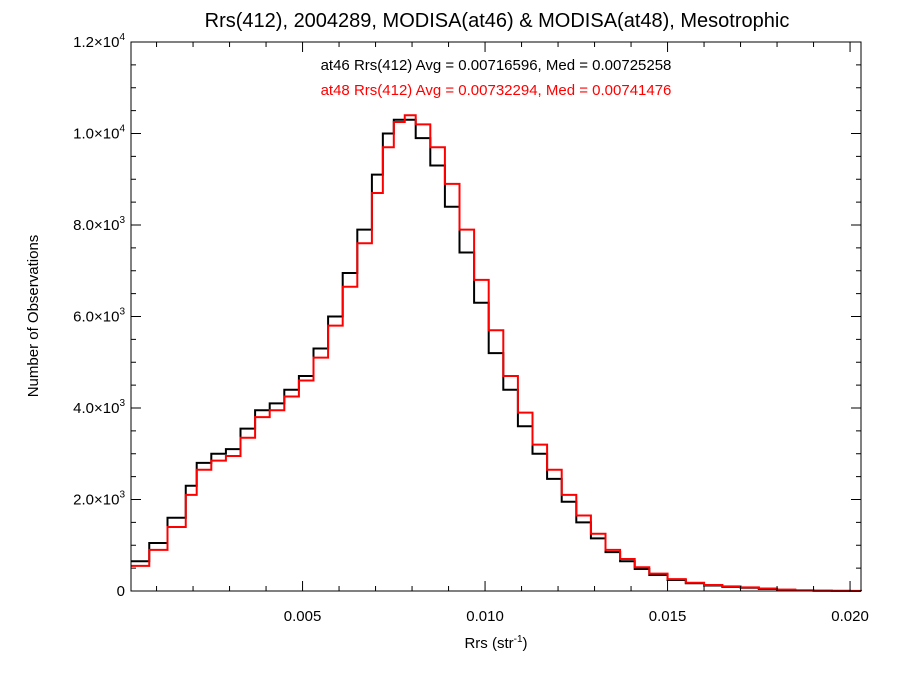  I want to click on y-tick-label: 2.0×10³, so click(99, 499).